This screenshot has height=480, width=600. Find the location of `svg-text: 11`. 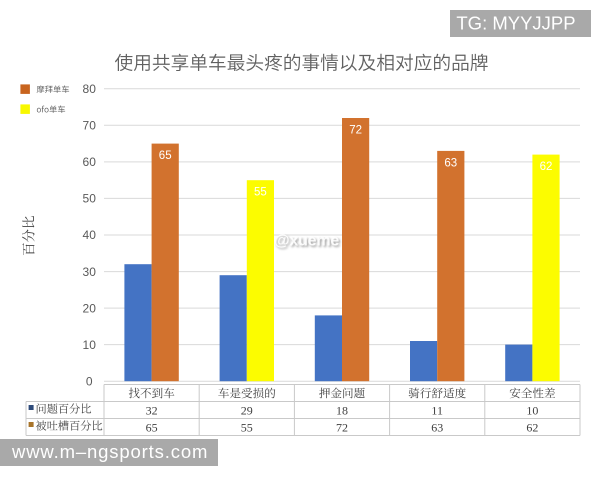

svg-text: 11 is located at coordinates (437, 410).